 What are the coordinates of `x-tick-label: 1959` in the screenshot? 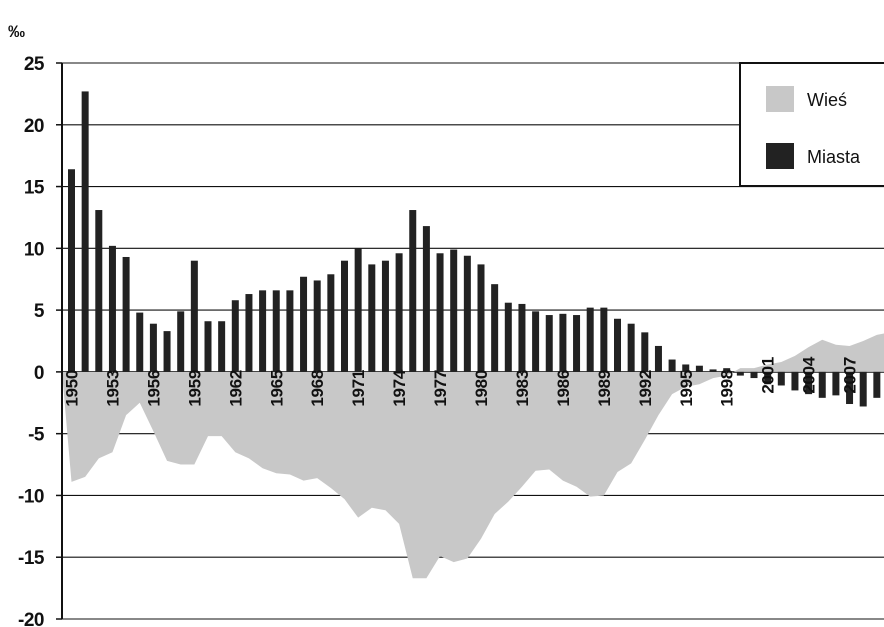 It's located at (194, 388).